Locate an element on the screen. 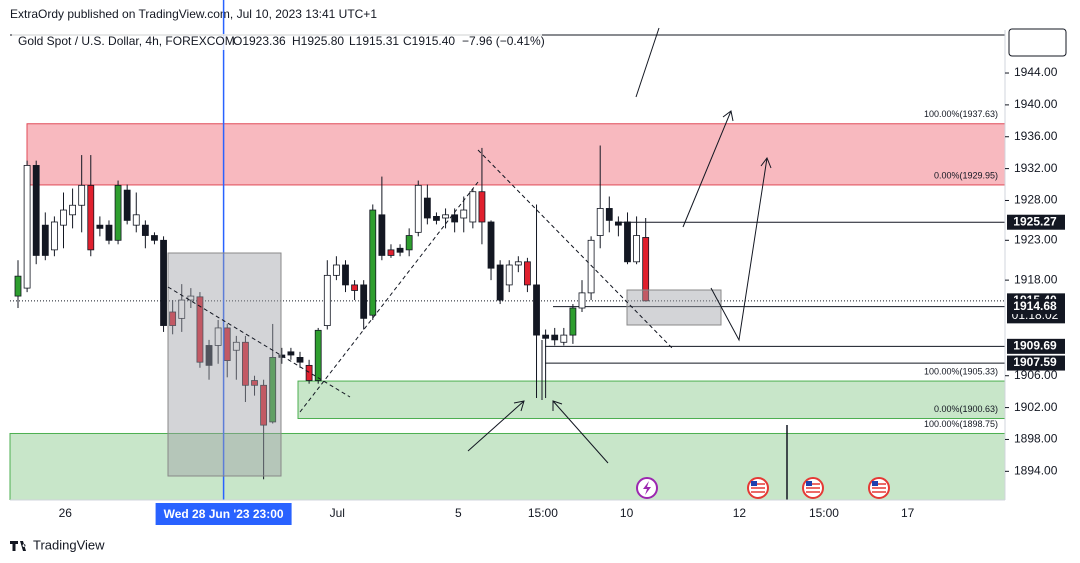 This screenshot has height=563, width=1080. lightning-icon is located at coordinates (647, 488).